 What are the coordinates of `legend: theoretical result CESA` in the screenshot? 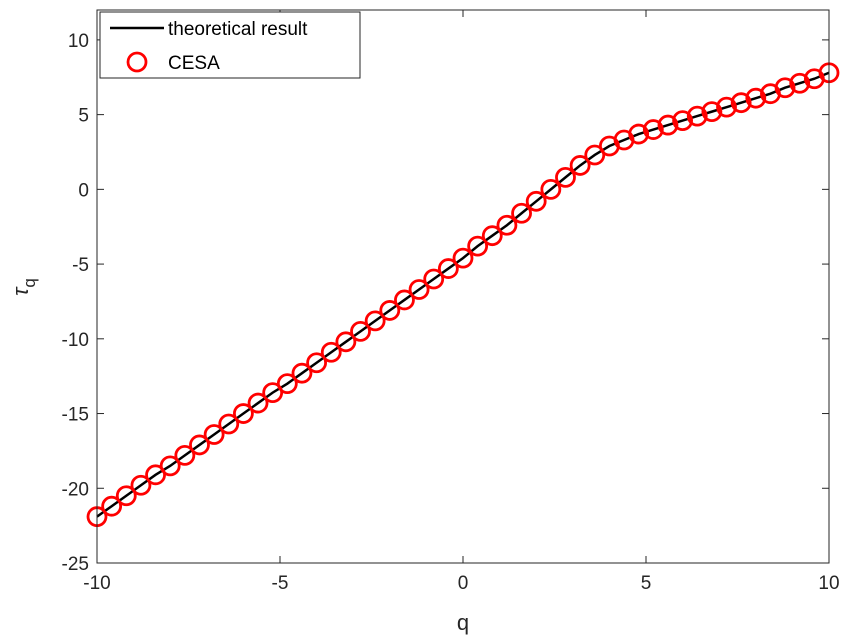 It's located at (230, 45).